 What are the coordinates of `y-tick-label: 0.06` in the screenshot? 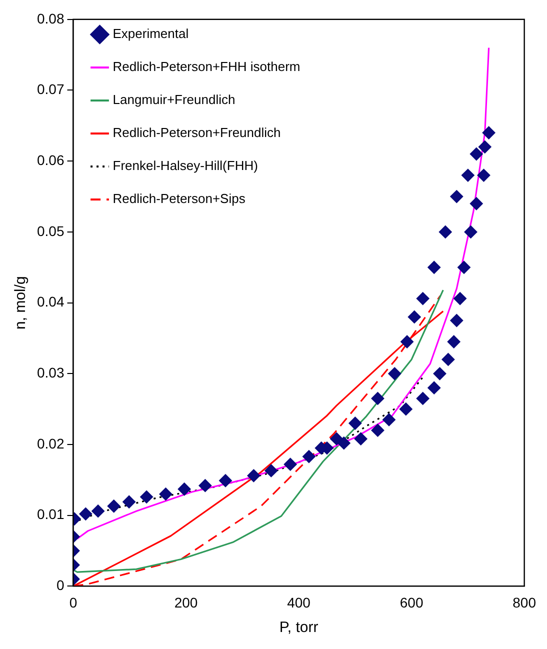 It's located at (50, 160).